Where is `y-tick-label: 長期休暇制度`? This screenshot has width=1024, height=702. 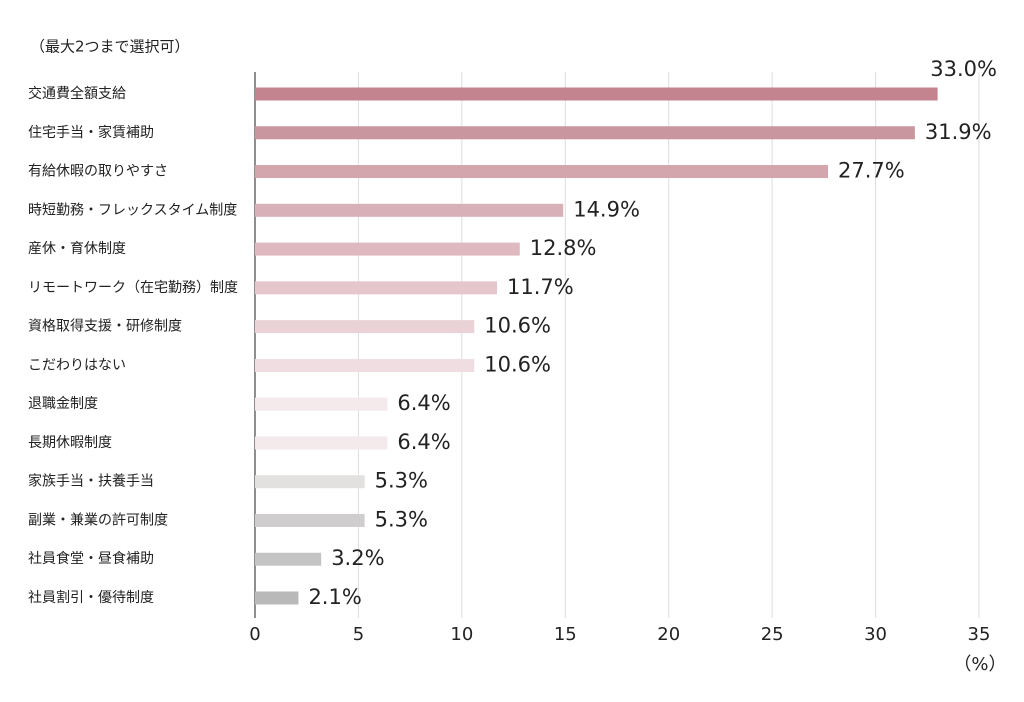
y-tick-label: 長期休暇制度 is located at coordinates (70, 443).